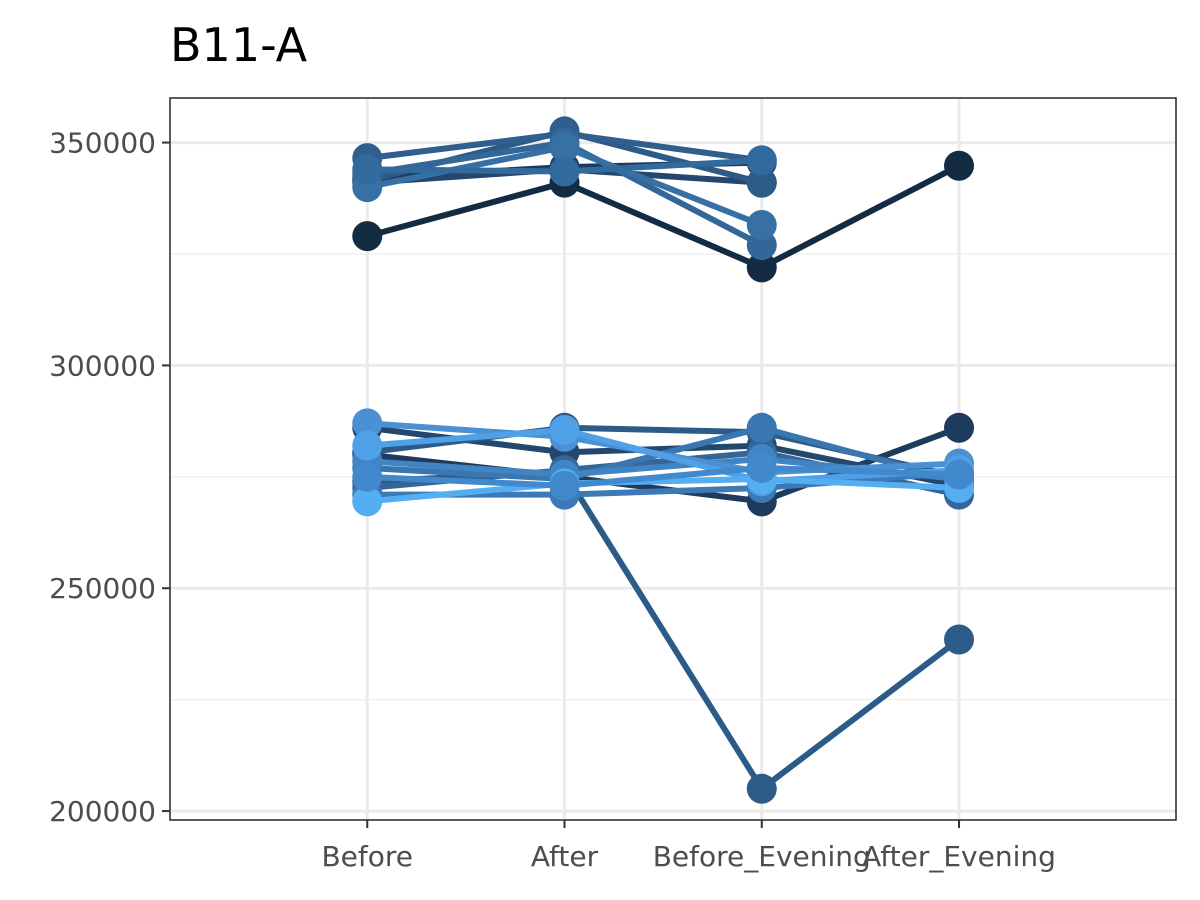 This screenshot has height=900, width=1200. Describe the element at coordinates (102, 365) in the screenshot. I see `y-tick-label: 300000` at that location.